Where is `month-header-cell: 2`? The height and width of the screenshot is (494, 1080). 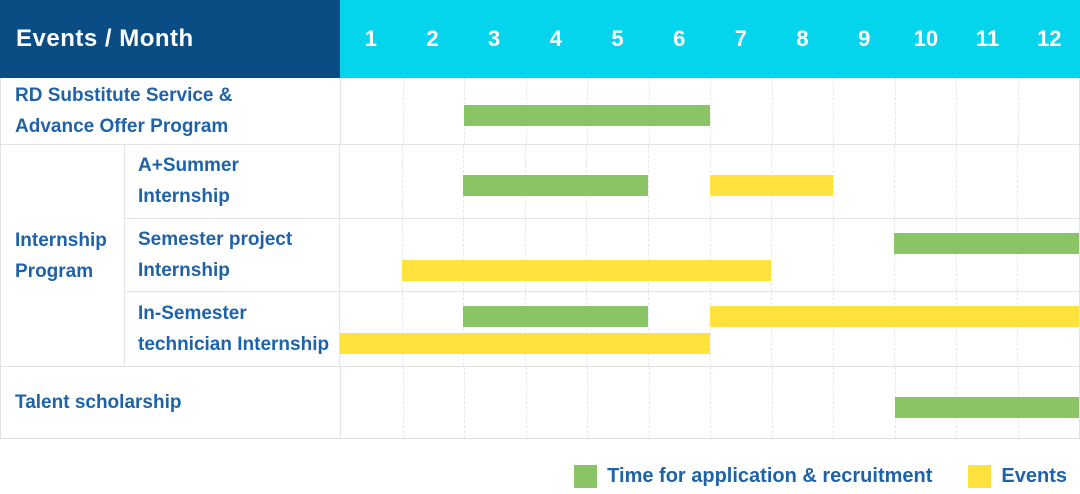 month-header-cell: 2 is located at coordinates (432, 38).